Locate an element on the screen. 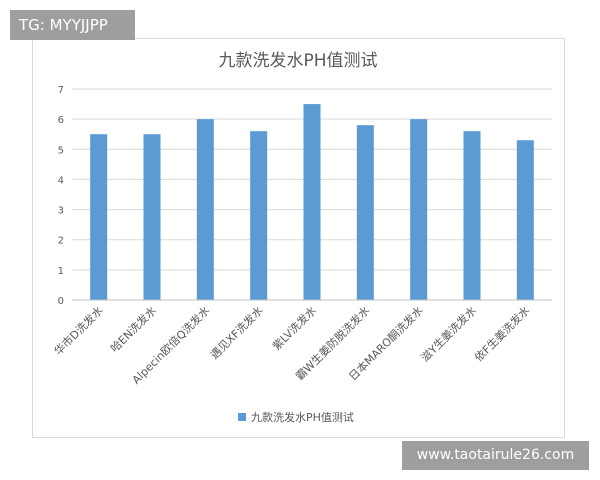 The width and height of the screenshot is (600, 480). category-label: 依F生姜洗发水 is located at coordinates (501, 333).